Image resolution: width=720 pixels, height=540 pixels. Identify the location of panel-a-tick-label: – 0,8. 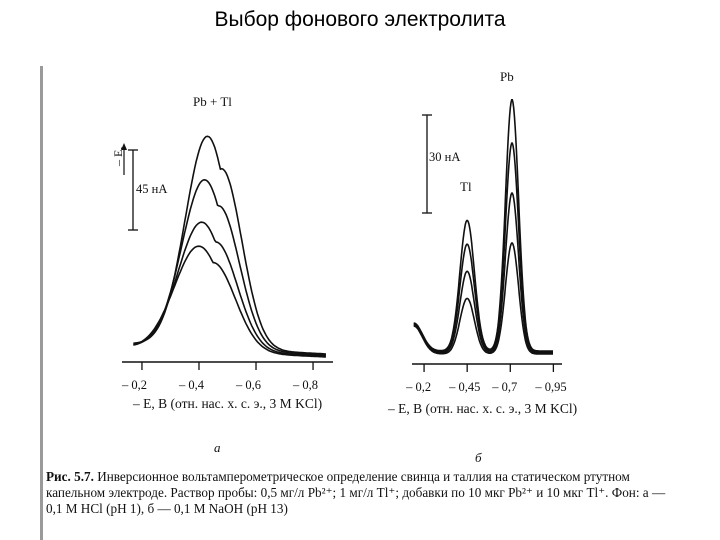
(305, 385).